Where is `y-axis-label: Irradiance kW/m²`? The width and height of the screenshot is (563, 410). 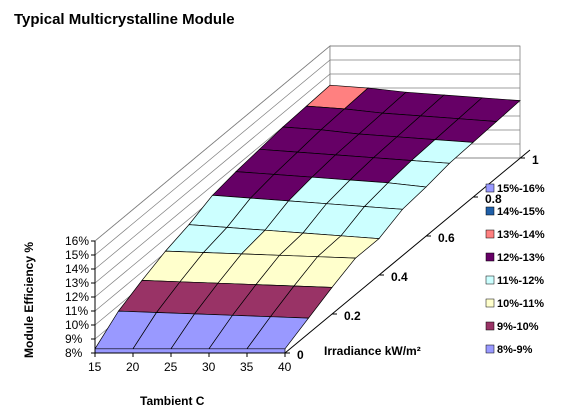 y-axis-label: Irradiance kW/m² is located at coordinates (372, 351).